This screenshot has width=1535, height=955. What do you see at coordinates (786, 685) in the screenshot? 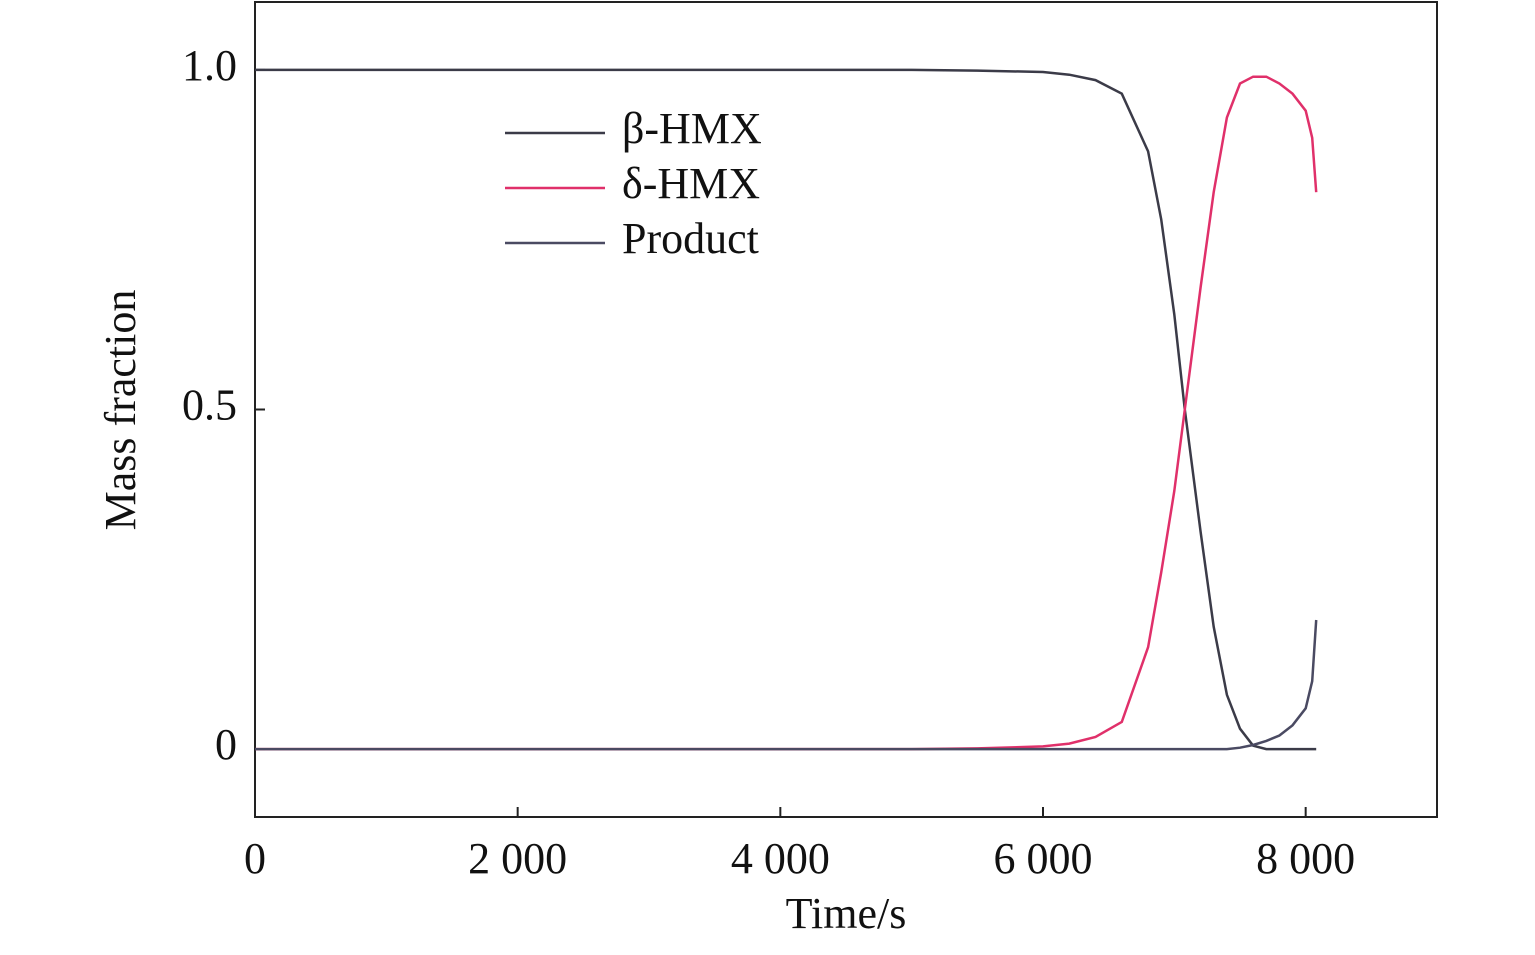
I see `series-line` at bounding box center [786, 685].